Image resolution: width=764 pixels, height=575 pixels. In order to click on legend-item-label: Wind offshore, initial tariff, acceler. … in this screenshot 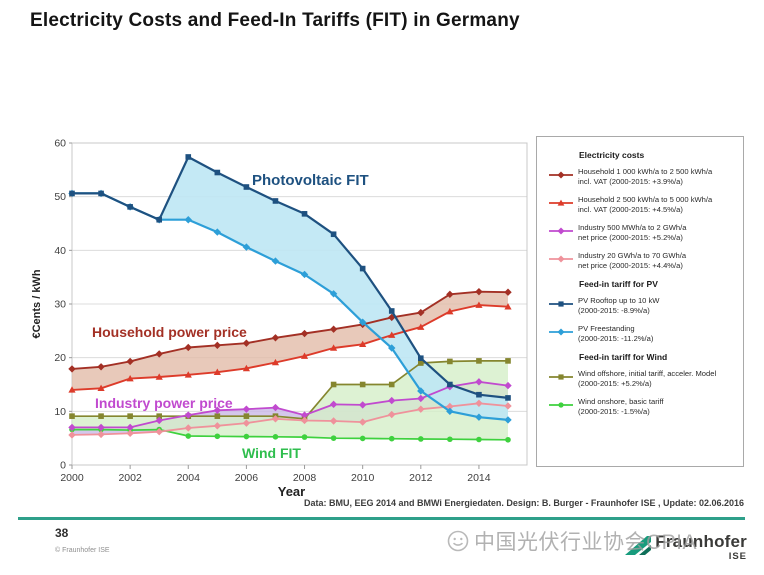, I will do `click(647, 378)`.